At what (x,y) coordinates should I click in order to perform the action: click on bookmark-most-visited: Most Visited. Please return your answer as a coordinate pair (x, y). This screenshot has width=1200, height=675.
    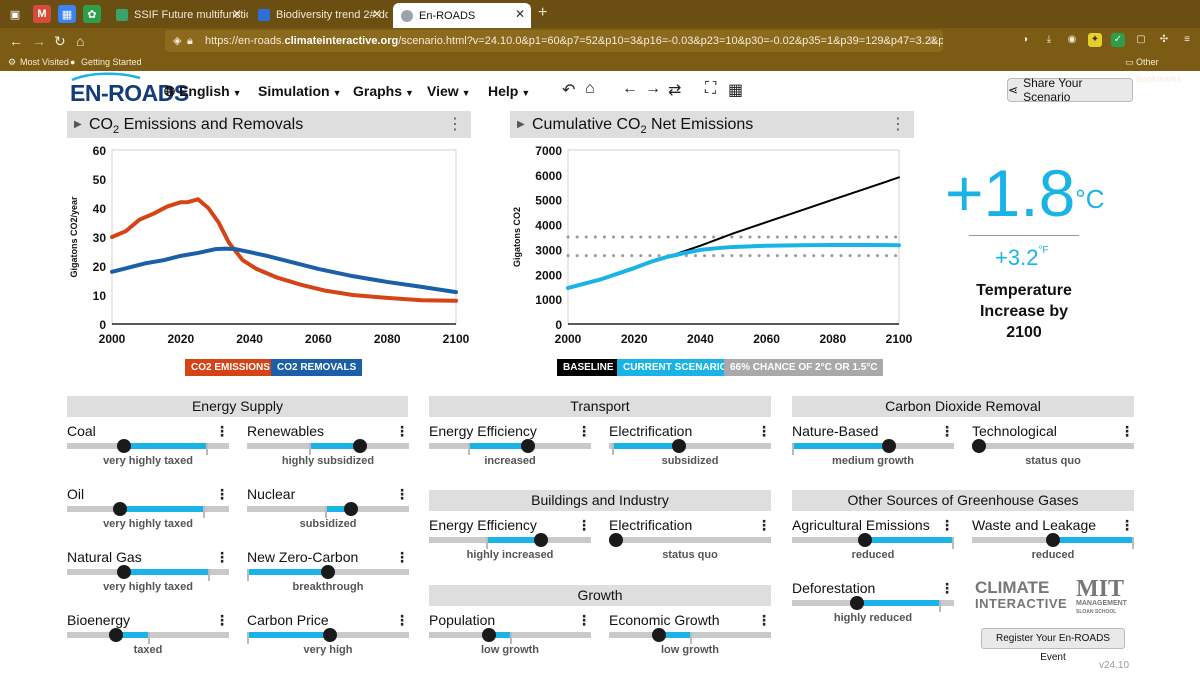
    Looking at the image, I should click on (44, 62).